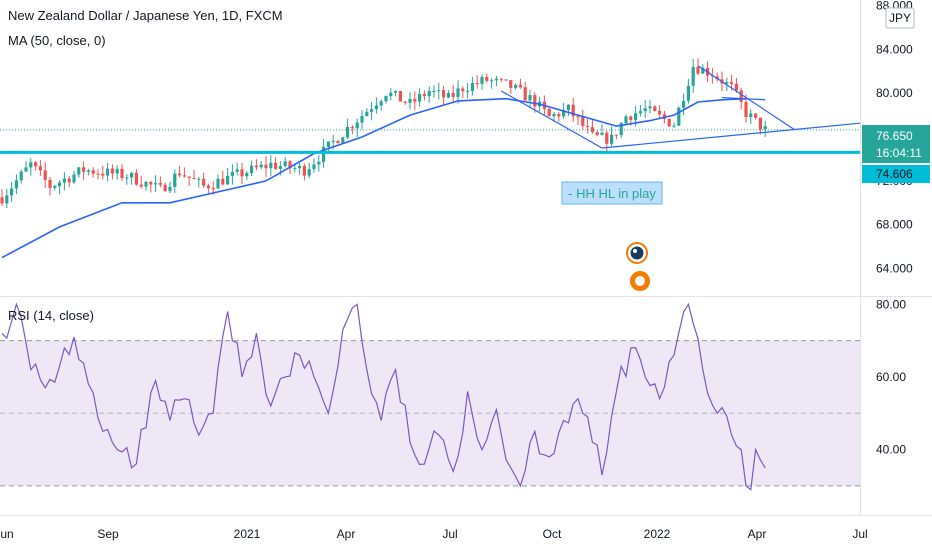 The image size is (932, 550). What do you see at coordinates (247, 534) in the screenshot?
I see `time-tick-label: 2021` at bounding box center [247, 534].